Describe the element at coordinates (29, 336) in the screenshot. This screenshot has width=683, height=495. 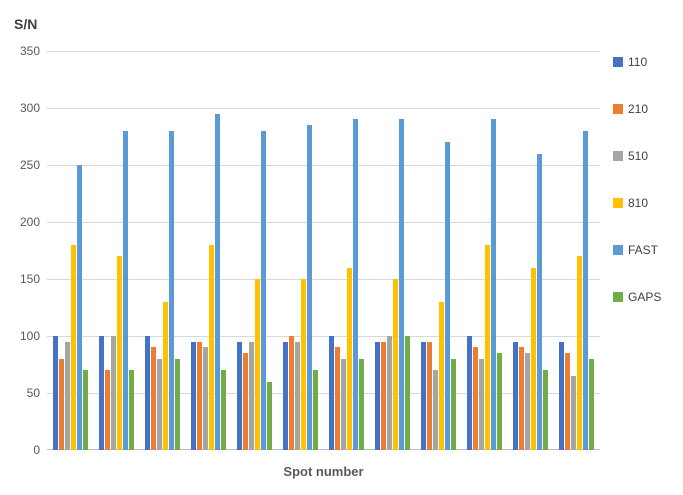
I see `y-tick-label-100: 100` at that location.